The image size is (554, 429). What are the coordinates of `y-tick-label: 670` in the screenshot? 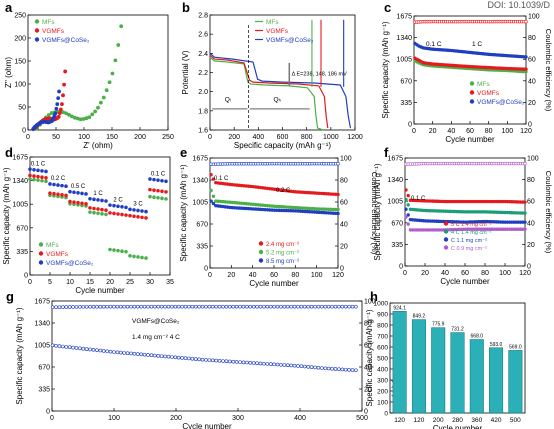 It's located at (44, 368).